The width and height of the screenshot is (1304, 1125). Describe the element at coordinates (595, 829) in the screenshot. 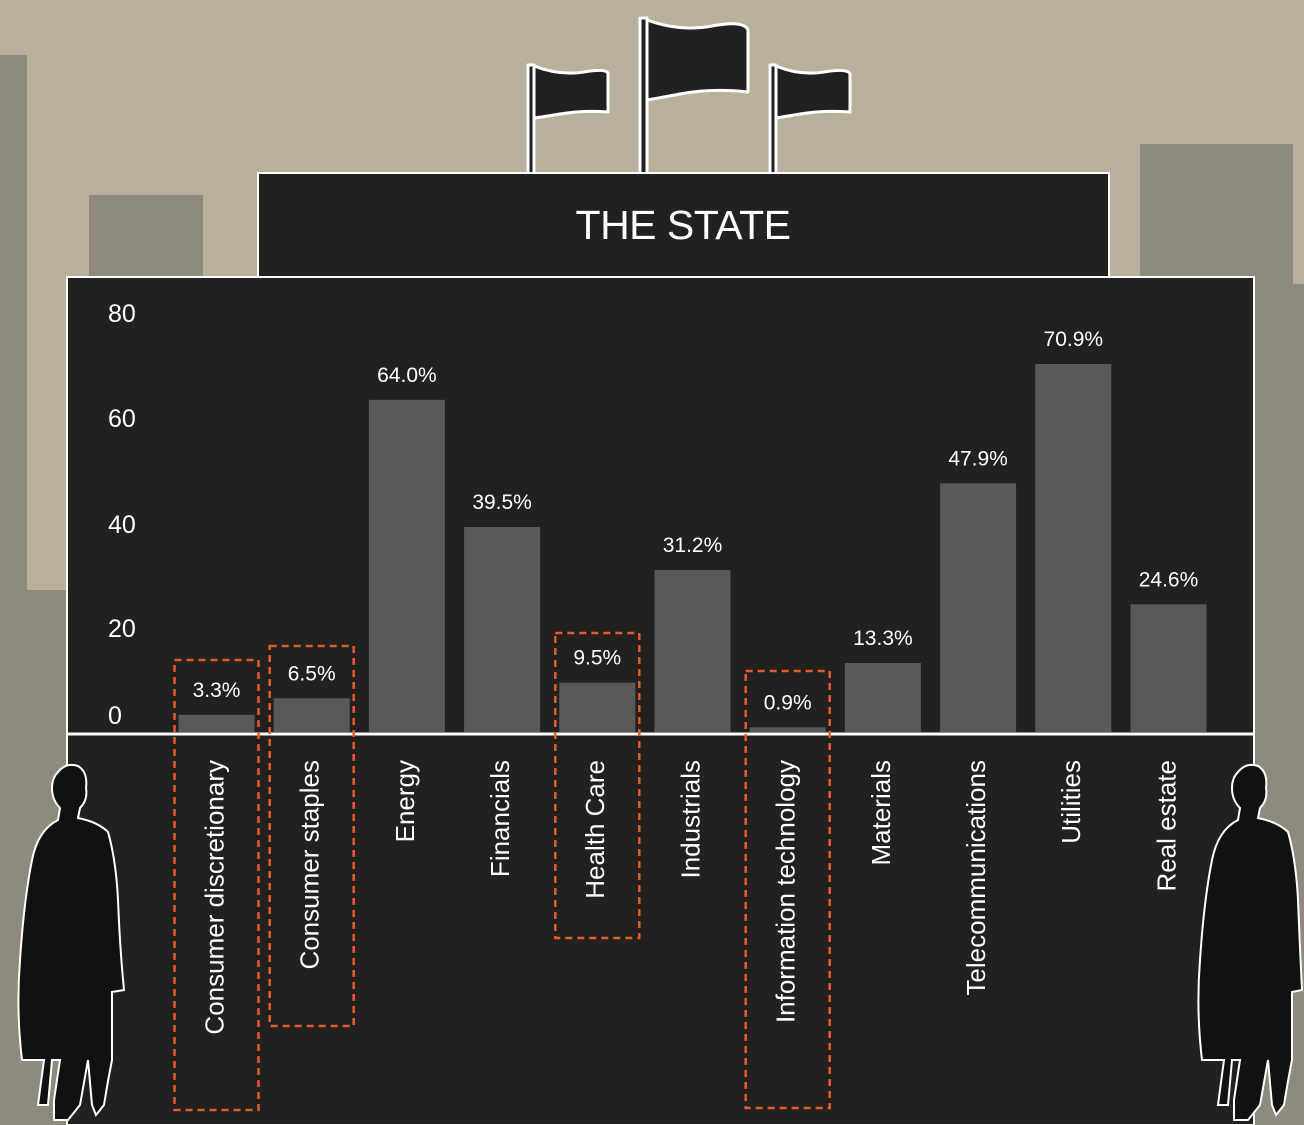

I see `category-label: Health Care` at that location.